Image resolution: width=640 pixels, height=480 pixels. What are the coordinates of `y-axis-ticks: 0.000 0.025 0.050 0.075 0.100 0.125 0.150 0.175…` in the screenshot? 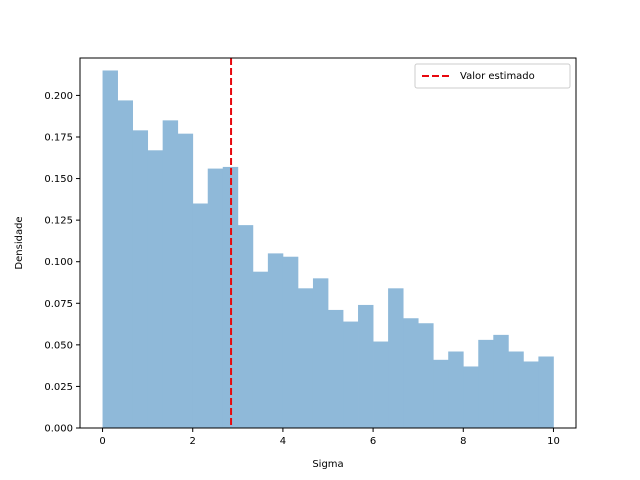 It's located at (62, 263).